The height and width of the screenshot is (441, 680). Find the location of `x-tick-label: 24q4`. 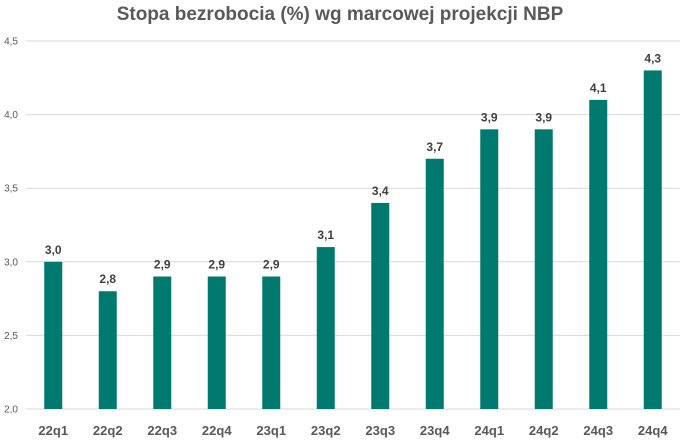

x-tick-label: 24q4 is located at coordinates (653, 430).